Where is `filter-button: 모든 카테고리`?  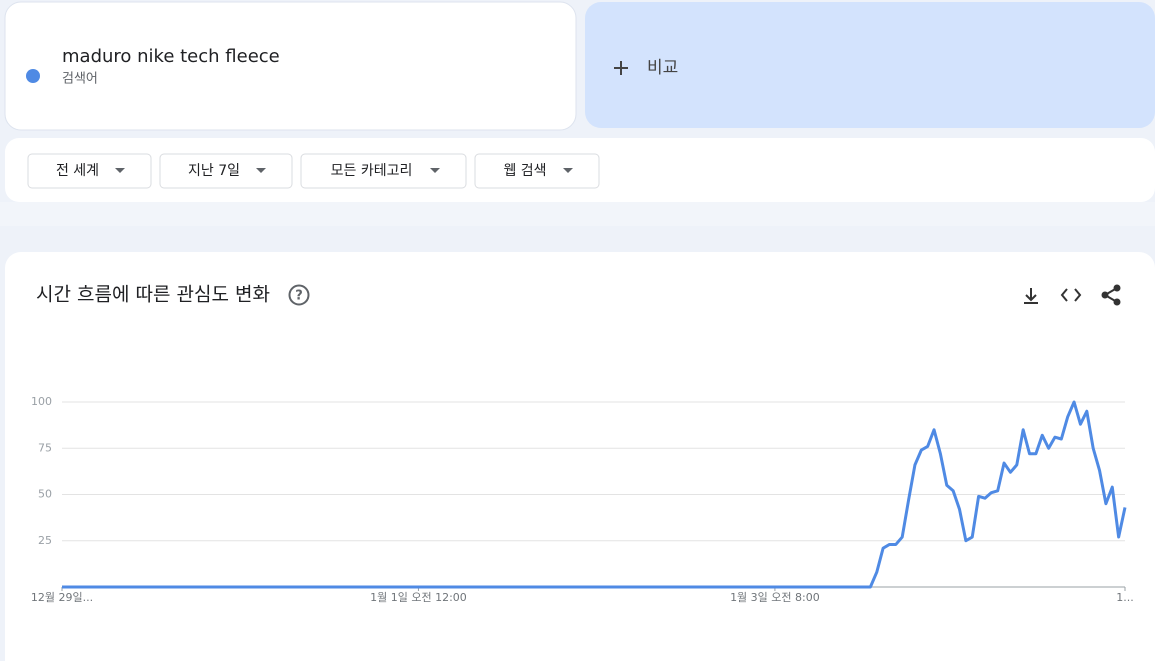
filter-button: 모든 카테고리 is located at coordinates (383, 171).